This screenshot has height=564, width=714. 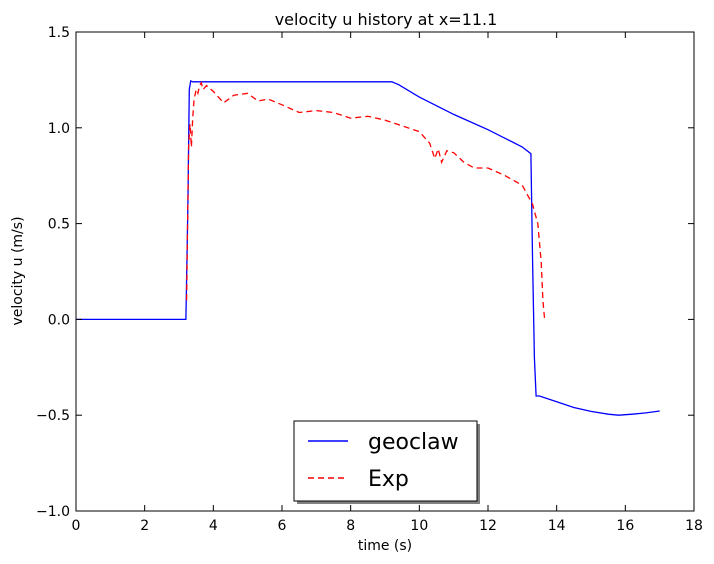 I want to click on legend: geoclaw Exp, so click(x=386, y=462).